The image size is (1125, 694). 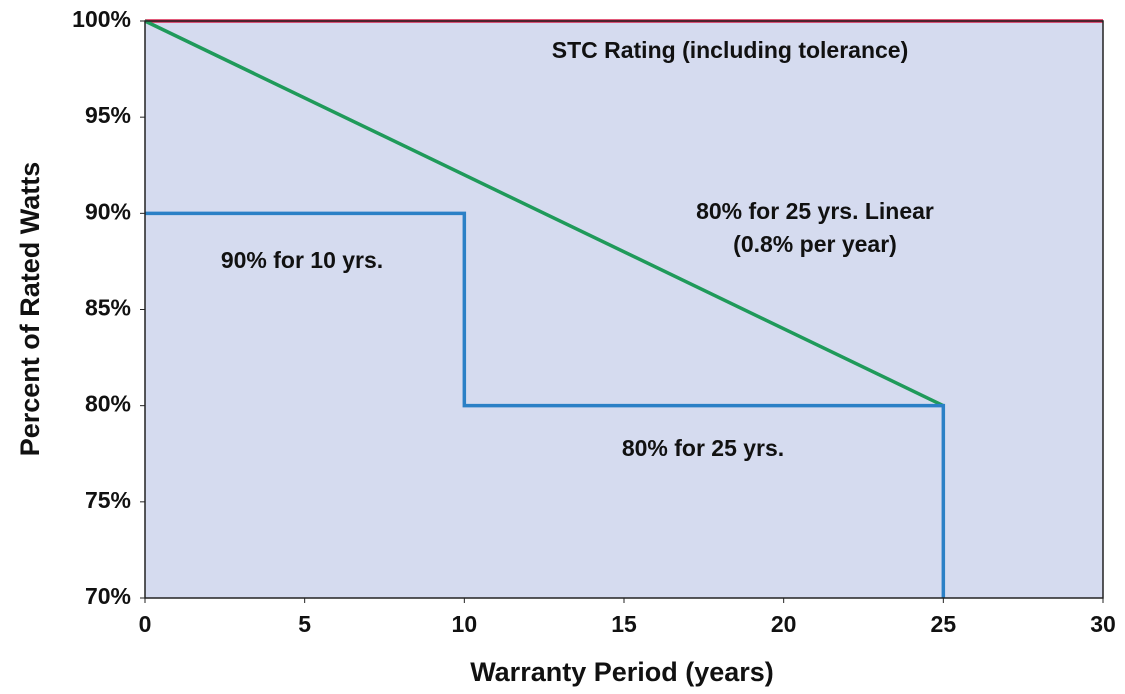 What do you see at coordinates (145, 624) in the screenshot?
I see `x-tick-label: 0` at bounding box center [145, 624].